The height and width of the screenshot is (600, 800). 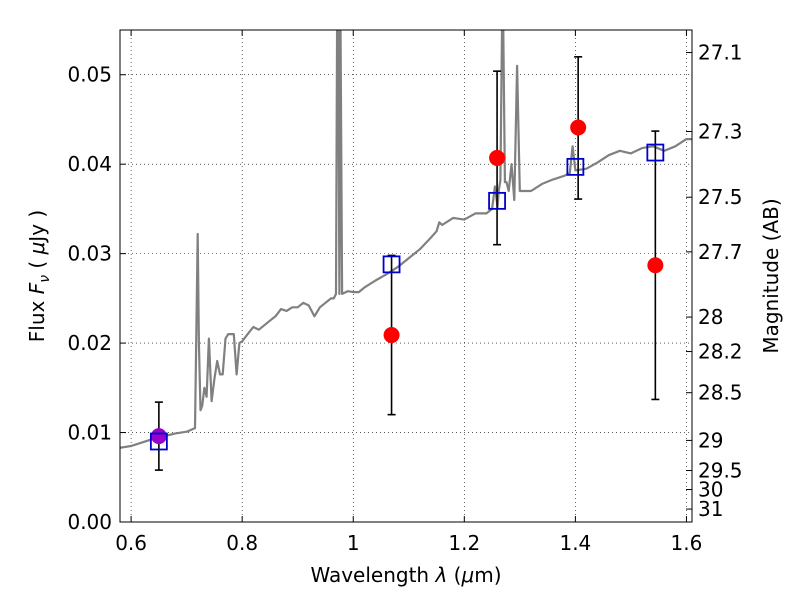 What do you see at coordinates (353, 543) in the screenshot?
I see `x-tick-label: 1` at bounding box center [353, 543].